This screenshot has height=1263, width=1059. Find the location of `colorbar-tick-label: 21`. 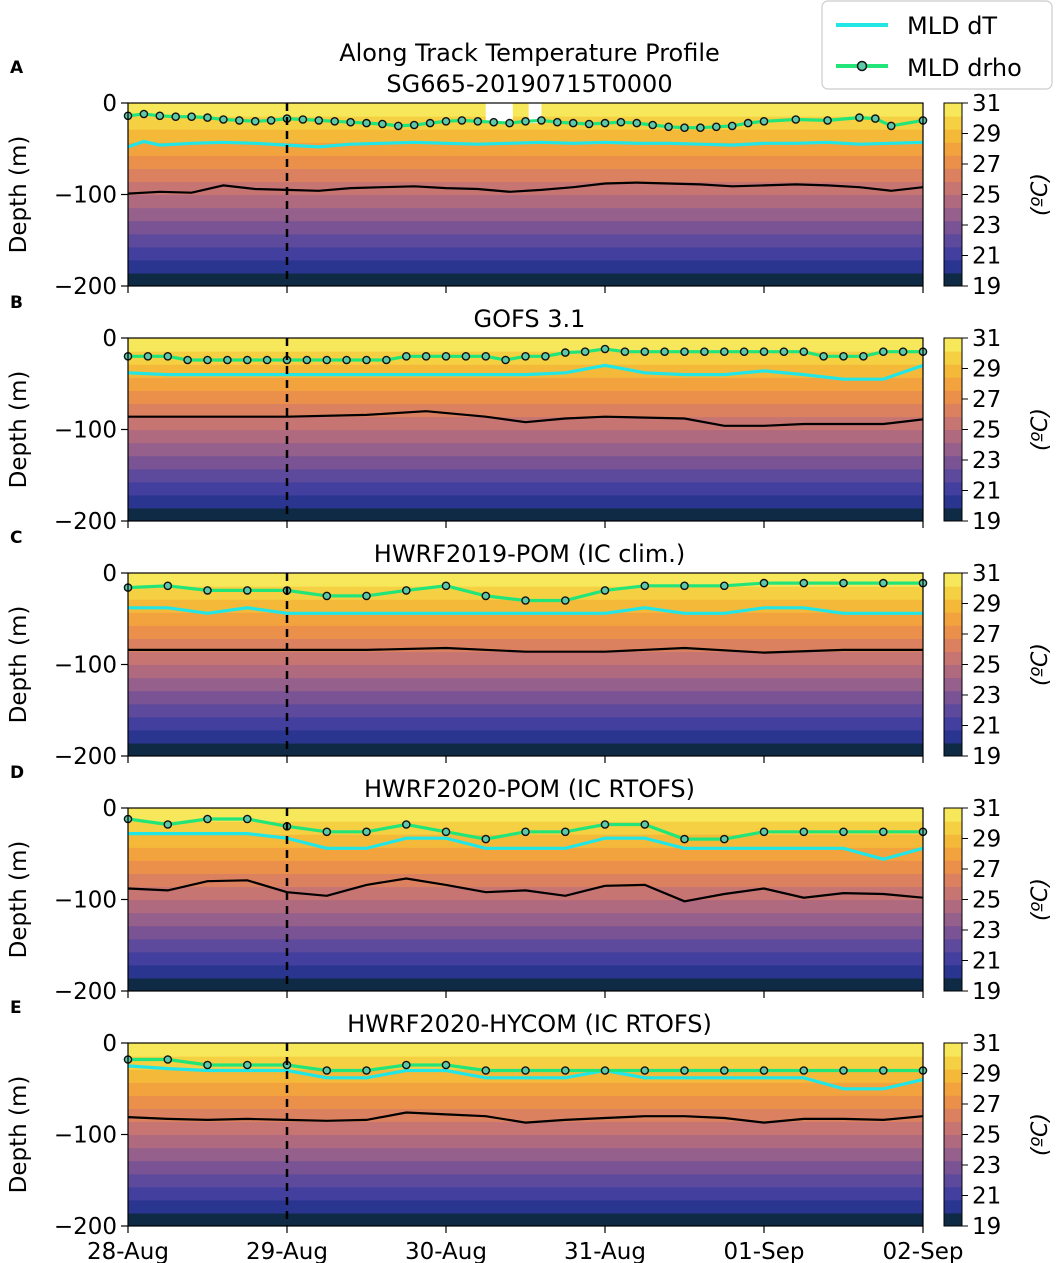

colorbar-tick-label: 21 is located at coordinates (986, 492).